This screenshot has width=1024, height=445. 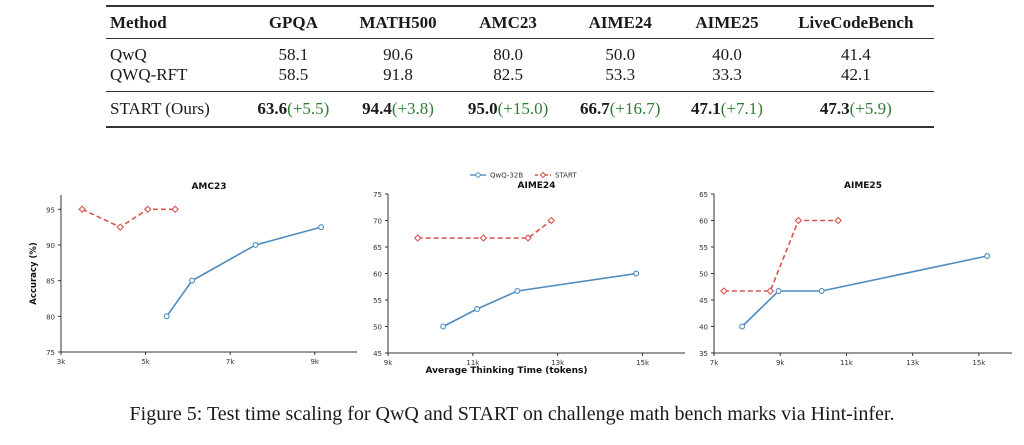 I want to click on cell-value: 82.5, so click(x=508, y=74).